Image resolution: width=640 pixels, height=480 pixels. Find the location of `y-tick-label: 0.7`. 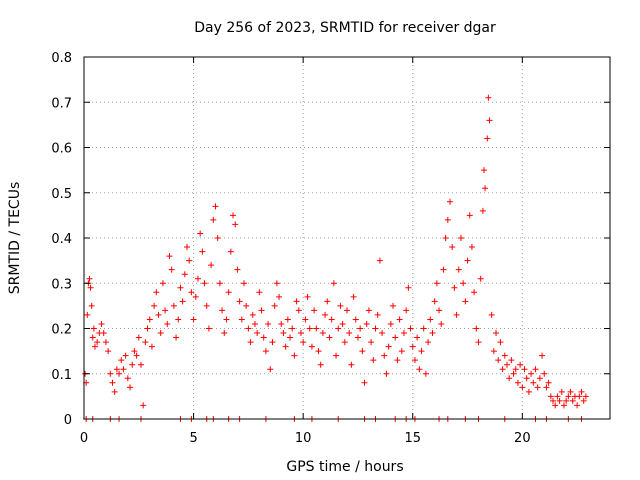

y-tick-label: 0.7 is located at coordinates (61, 103).